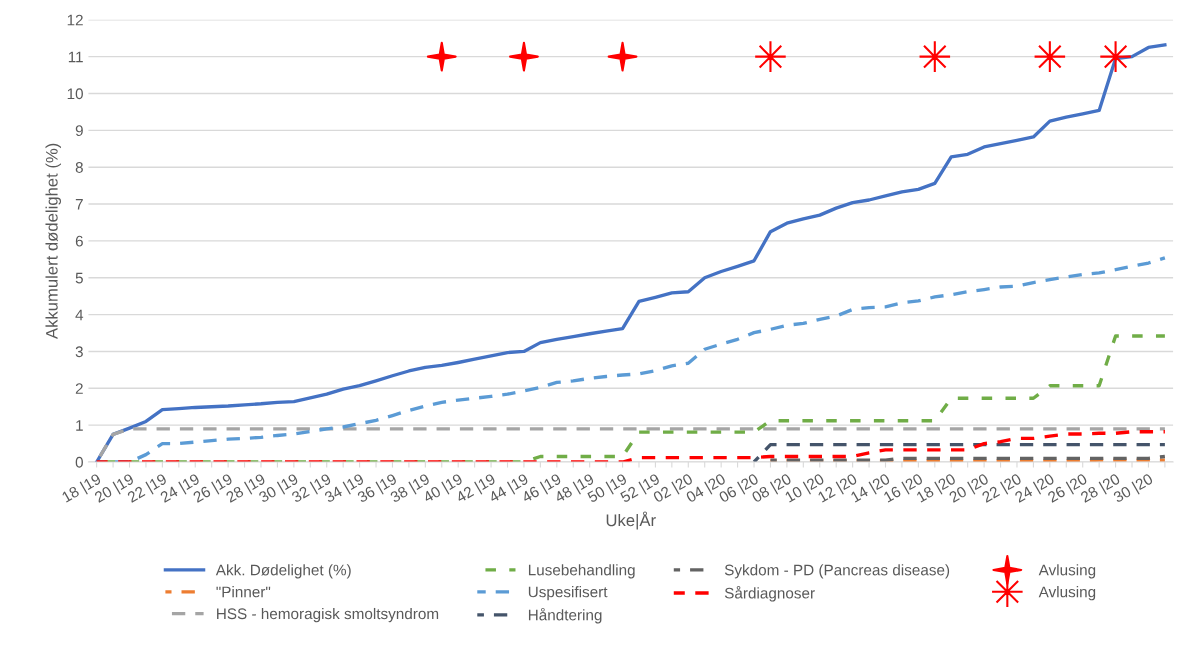  Describe the element at coordinates (79, 131) in the screenshot. I see `y-tick-label: 9` at that location.